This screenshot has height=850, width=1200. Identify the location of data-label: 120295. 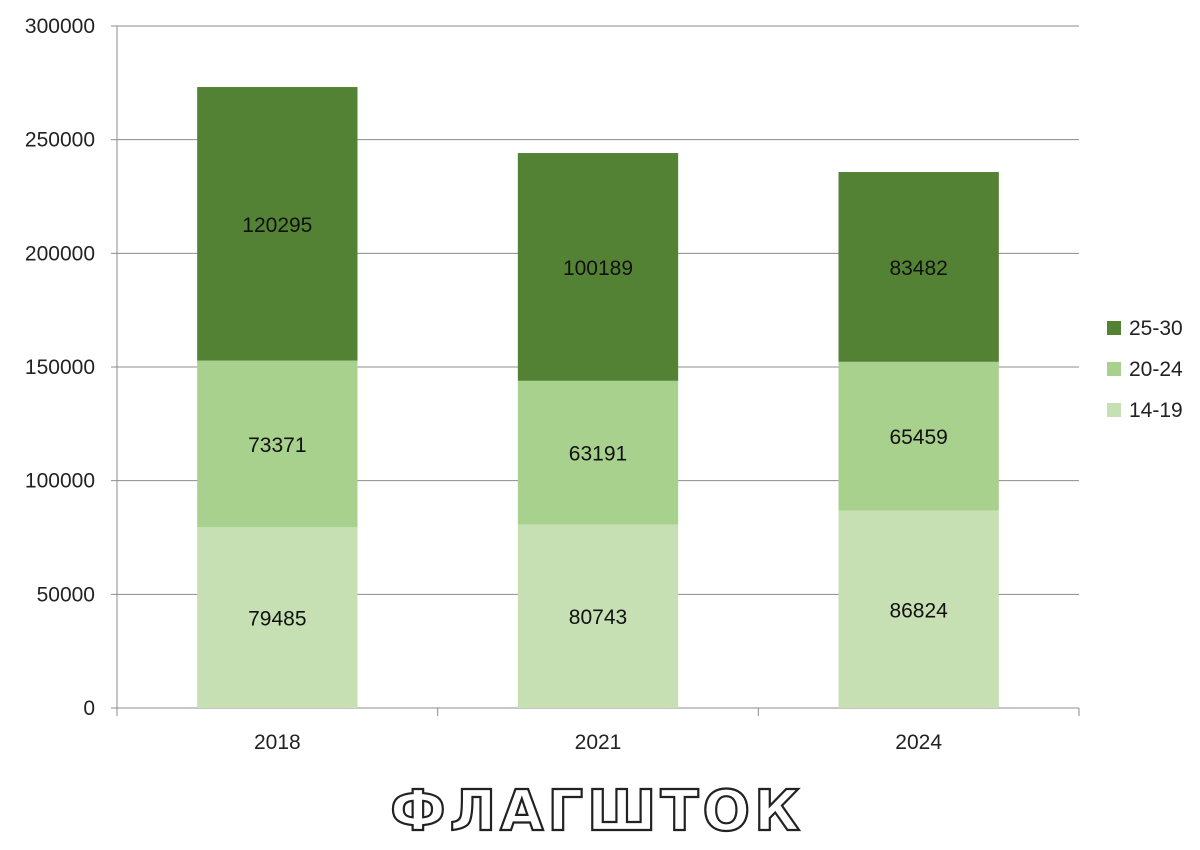
(277, 225).